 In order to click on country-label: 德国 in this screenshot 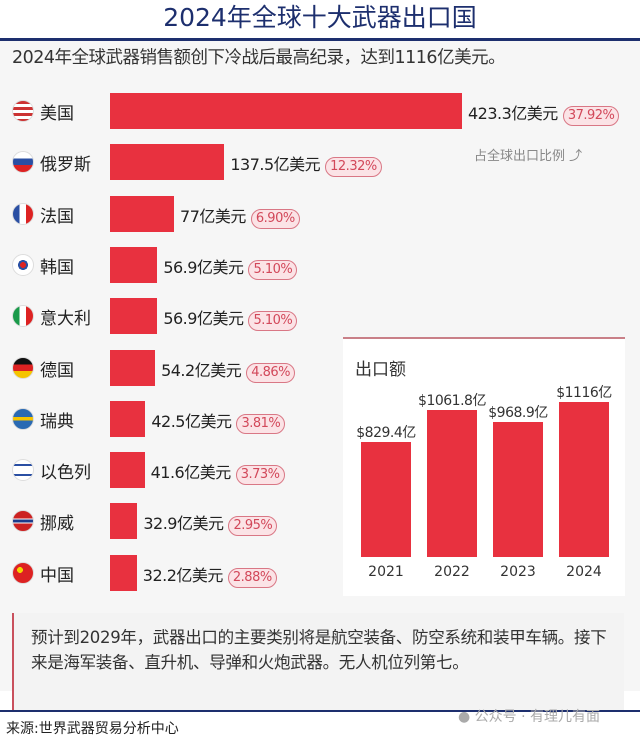, I will do `click(57, 370)`.